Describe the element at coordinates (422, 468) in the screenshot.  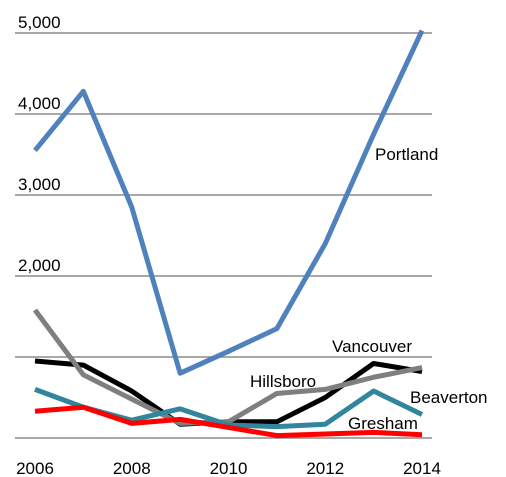
I see `x-tick-label: 2014` at that location.